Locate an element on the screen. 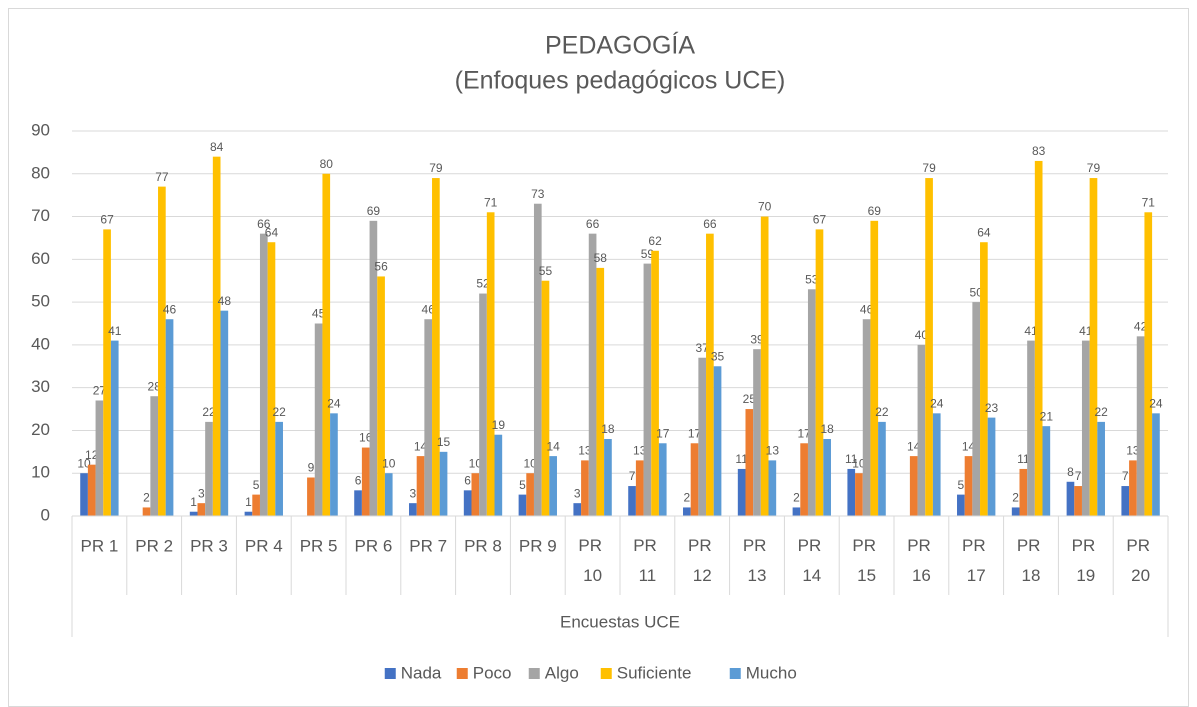  data-label: 69 is located at coordinates (374, 211).